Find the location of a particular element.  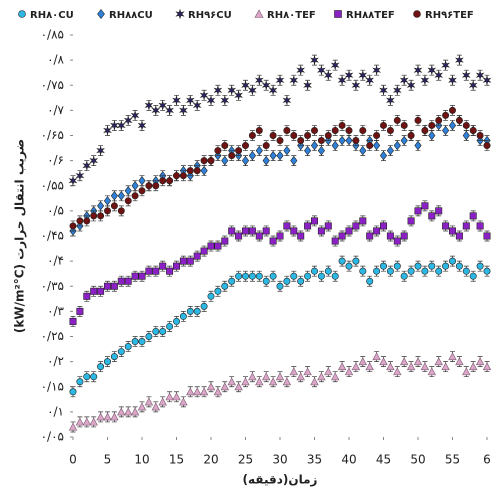

x-tick-label: 6 is located at coordinates (487, 460).